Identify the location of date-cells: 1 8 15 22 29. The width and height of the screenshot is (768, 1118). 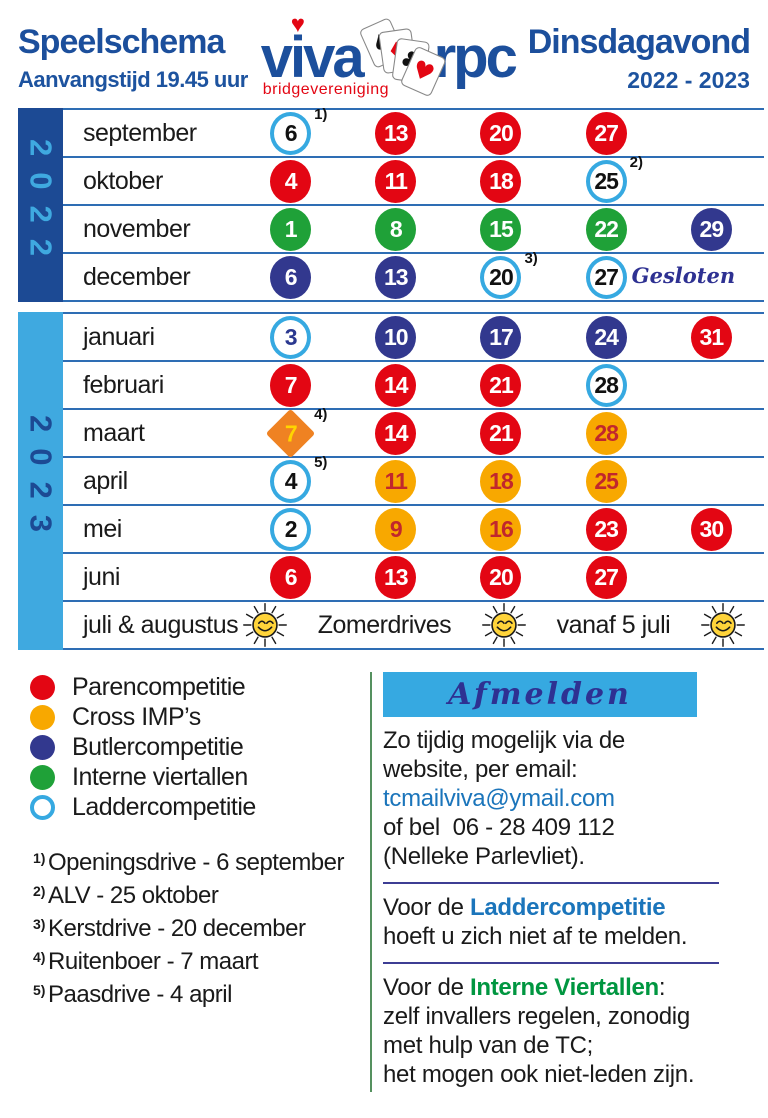
(496, 229).